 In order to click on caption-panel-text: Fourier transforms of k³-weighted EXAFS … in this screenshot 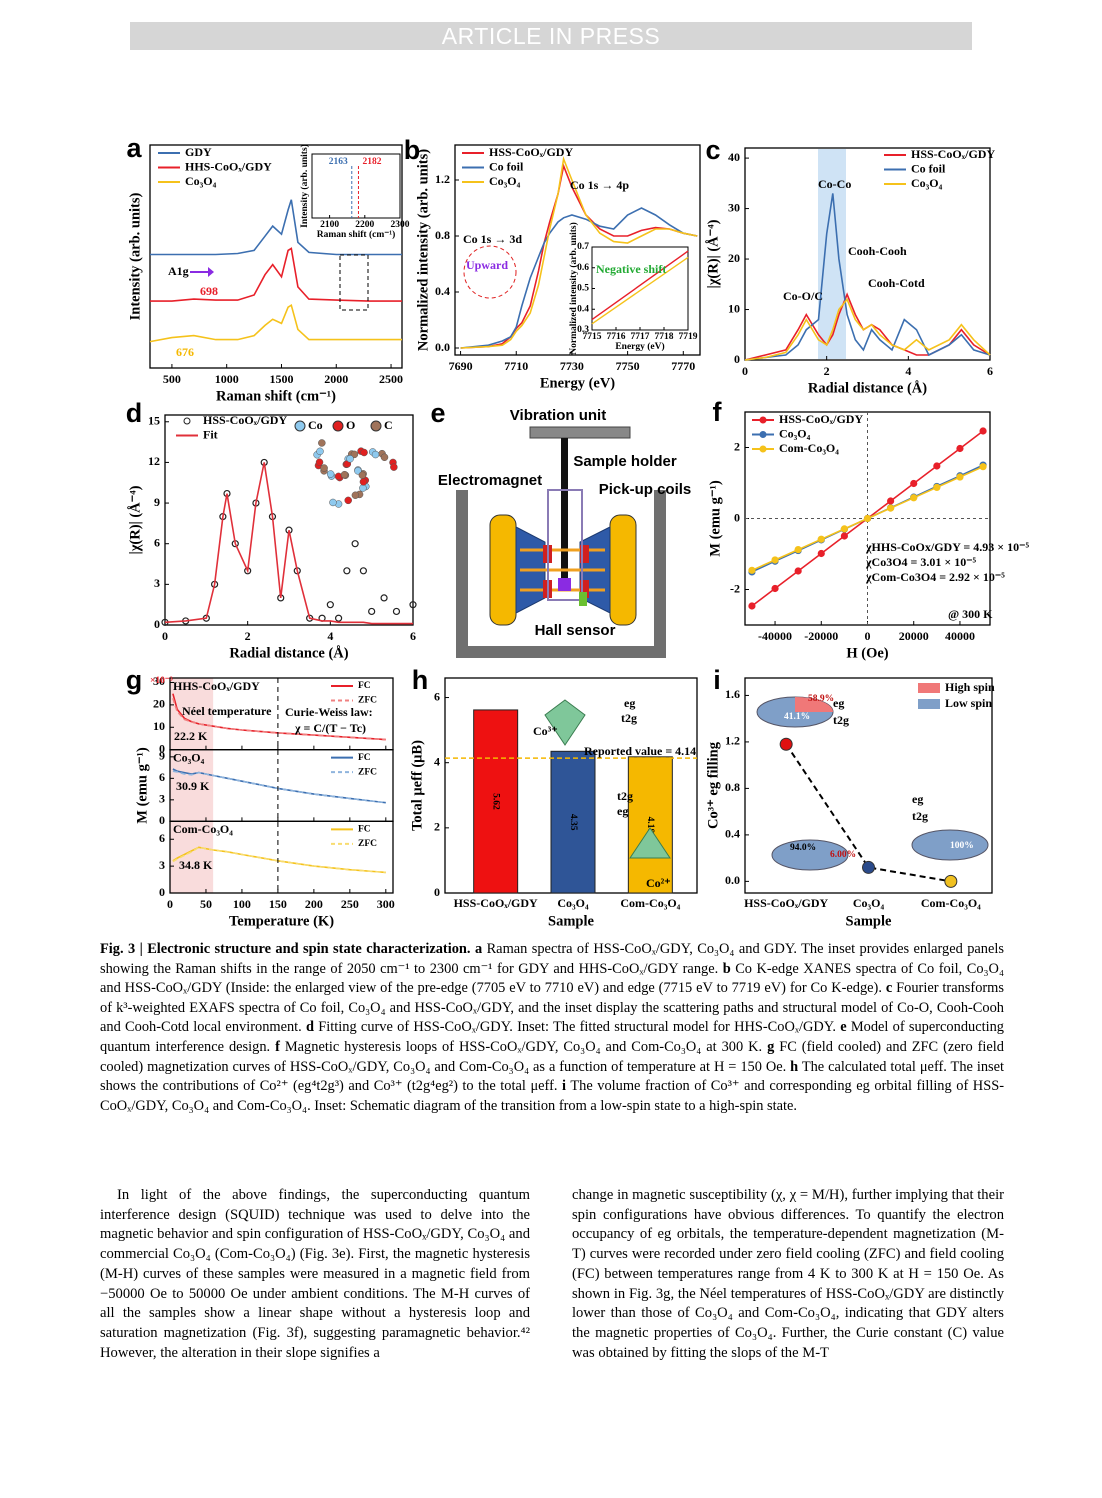, I will do `click(552, 1008)`.